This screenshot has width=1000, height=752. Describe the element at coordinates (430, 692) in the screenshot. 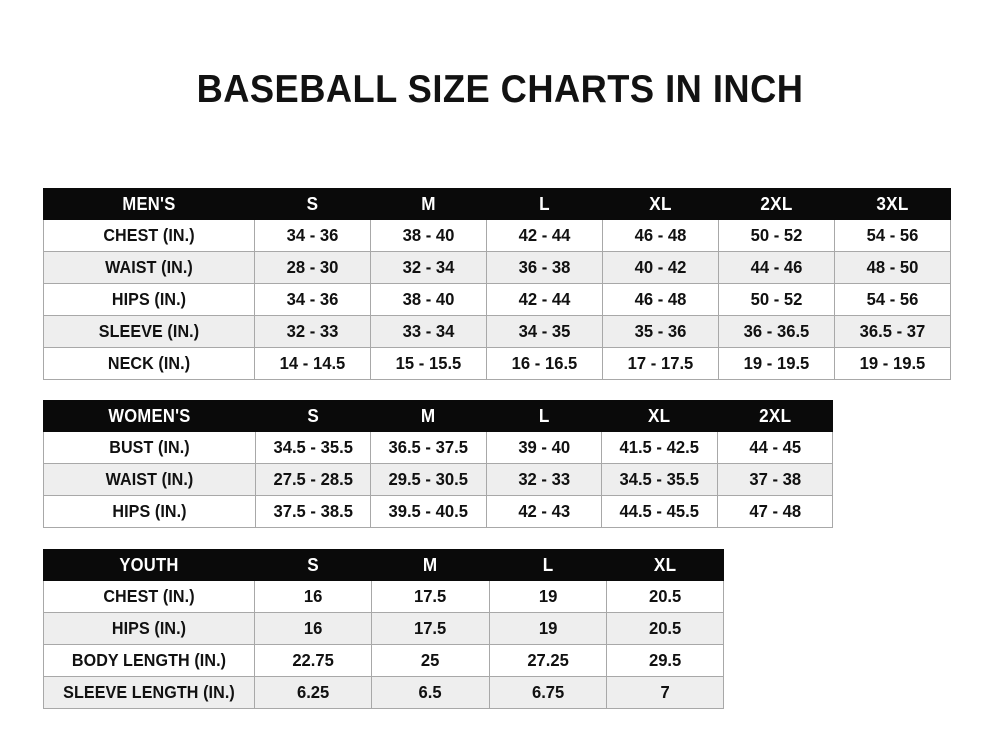

I see `measurement-value: 6.5` at that location.